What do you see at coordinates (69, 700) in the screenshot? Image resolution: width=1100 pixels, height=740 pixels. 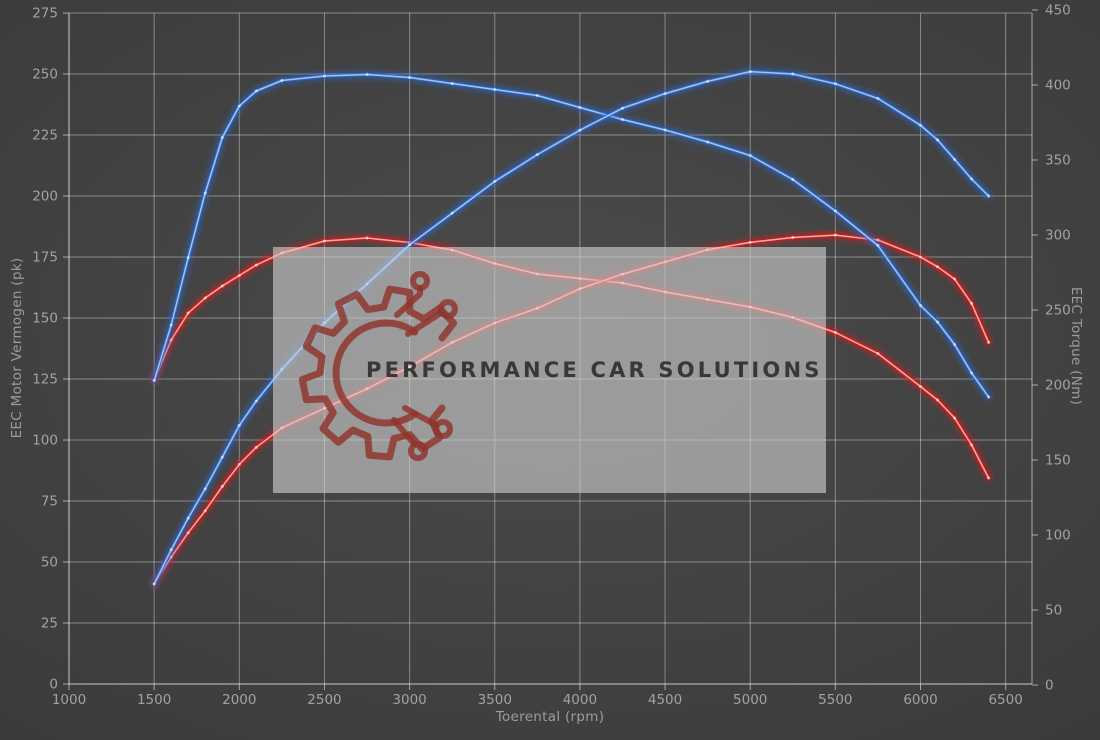 I see `x-tick-label: 1000` at bounding box center [69, 700].